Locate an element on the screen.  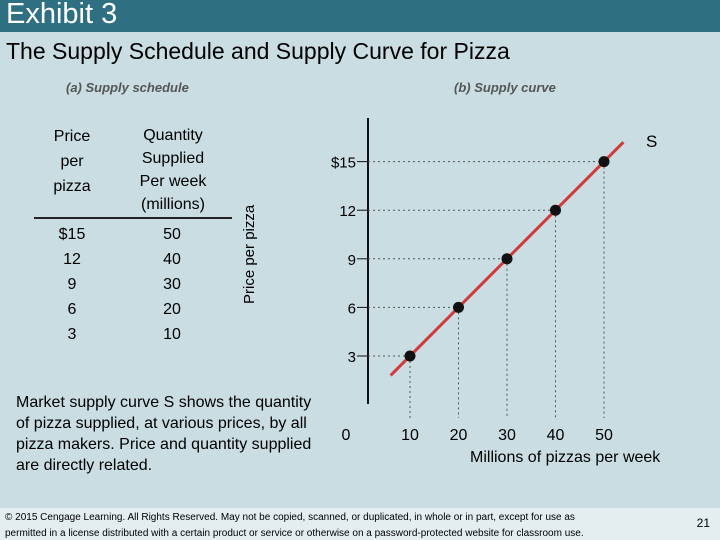
price-header-line: Price is located at coordinates (72, 136).